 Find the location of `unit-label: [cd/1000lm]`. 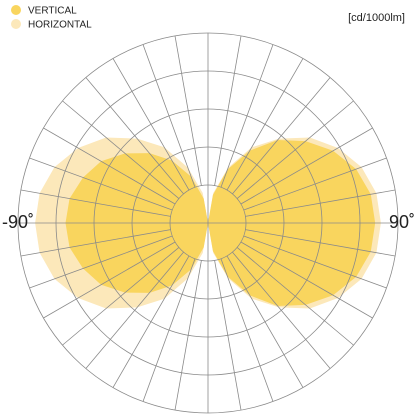

unit-label: [cd/1000lm] is located at coordinates (376, 18).